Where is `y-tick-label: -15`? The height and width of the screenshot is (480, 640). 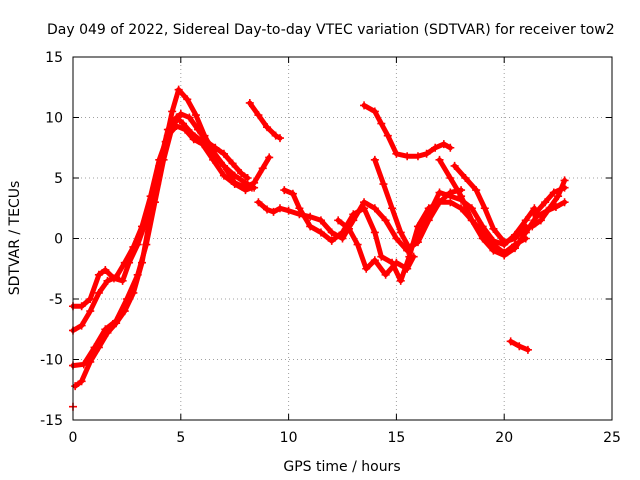
y-tick-label: -15 is located at coordinates (51, 421).